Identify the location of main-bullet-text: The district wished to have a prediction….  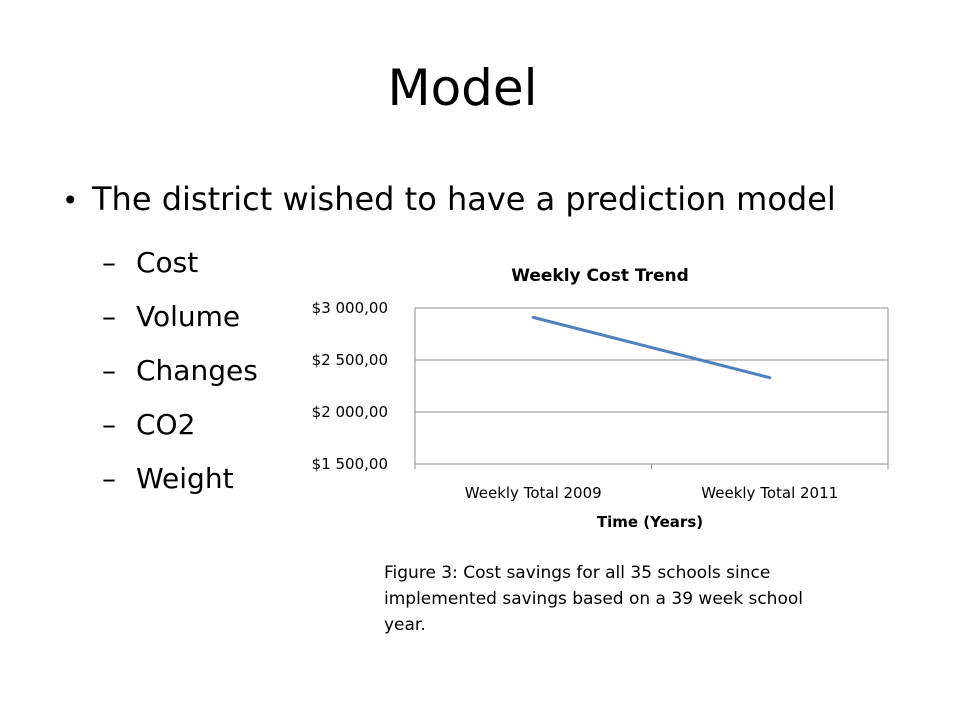
(464, 199).